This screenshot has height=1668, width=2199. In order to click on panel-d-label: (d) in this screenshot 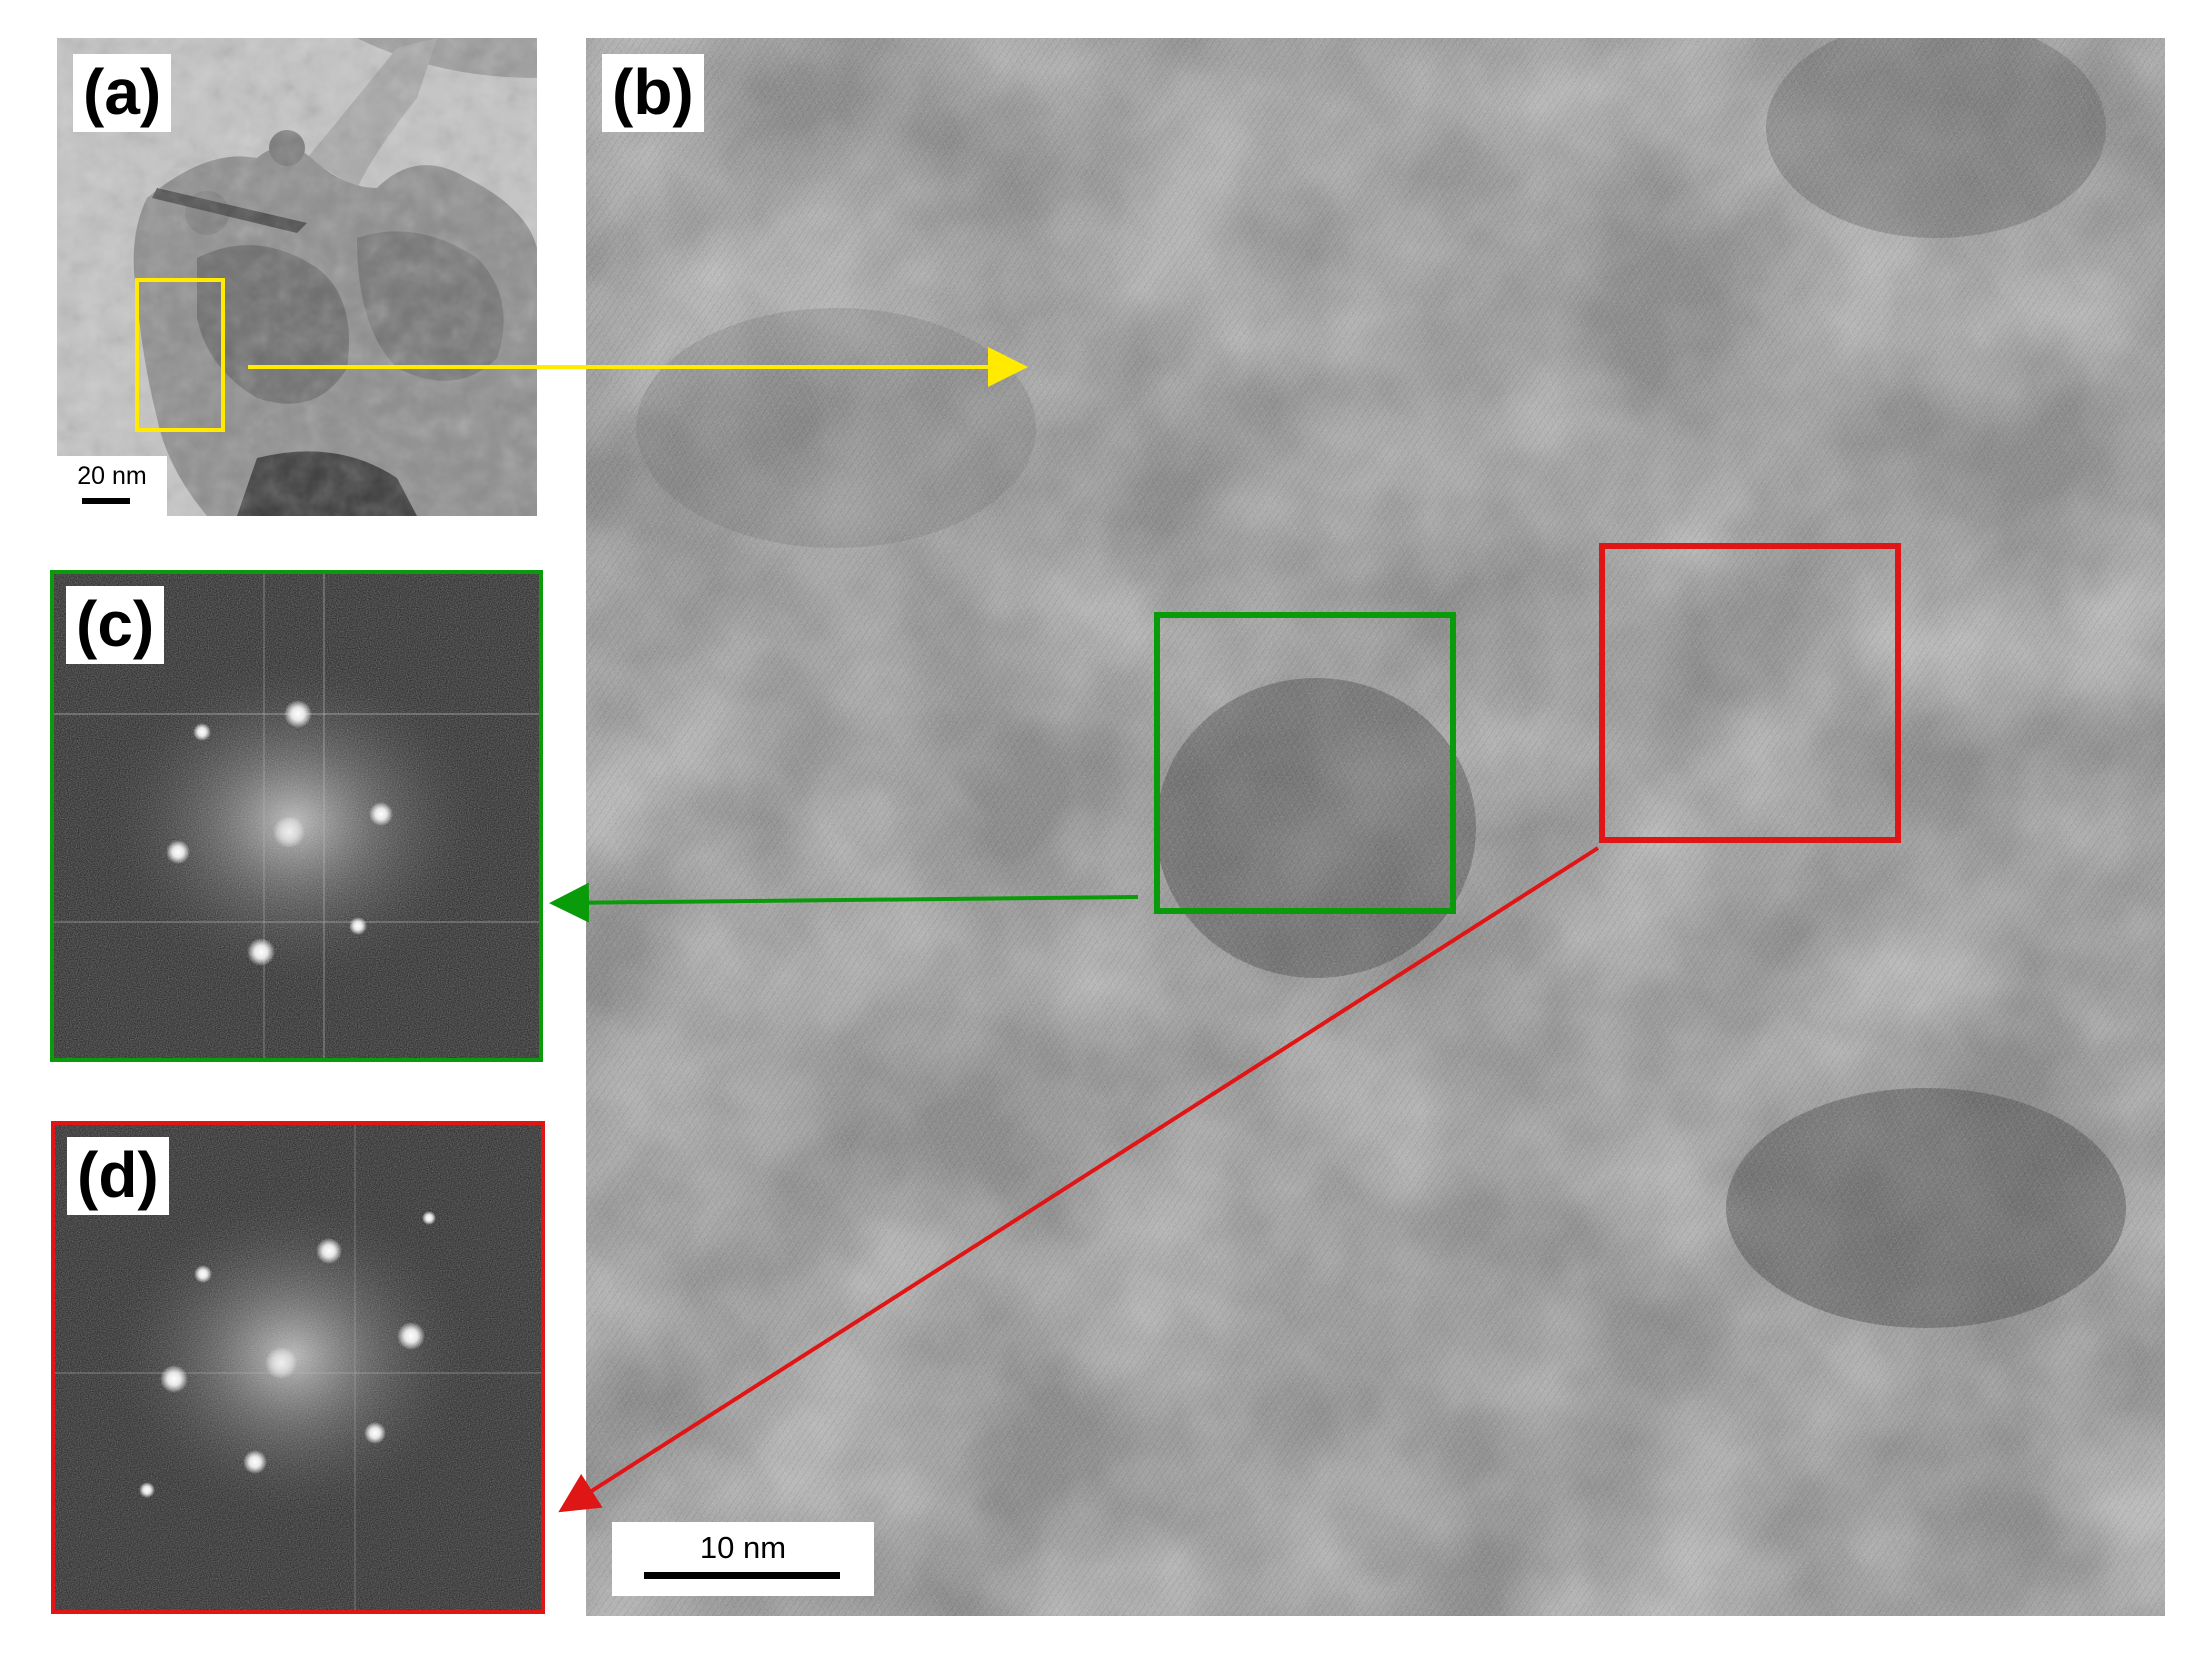, I will do `click(118, 1176)`.